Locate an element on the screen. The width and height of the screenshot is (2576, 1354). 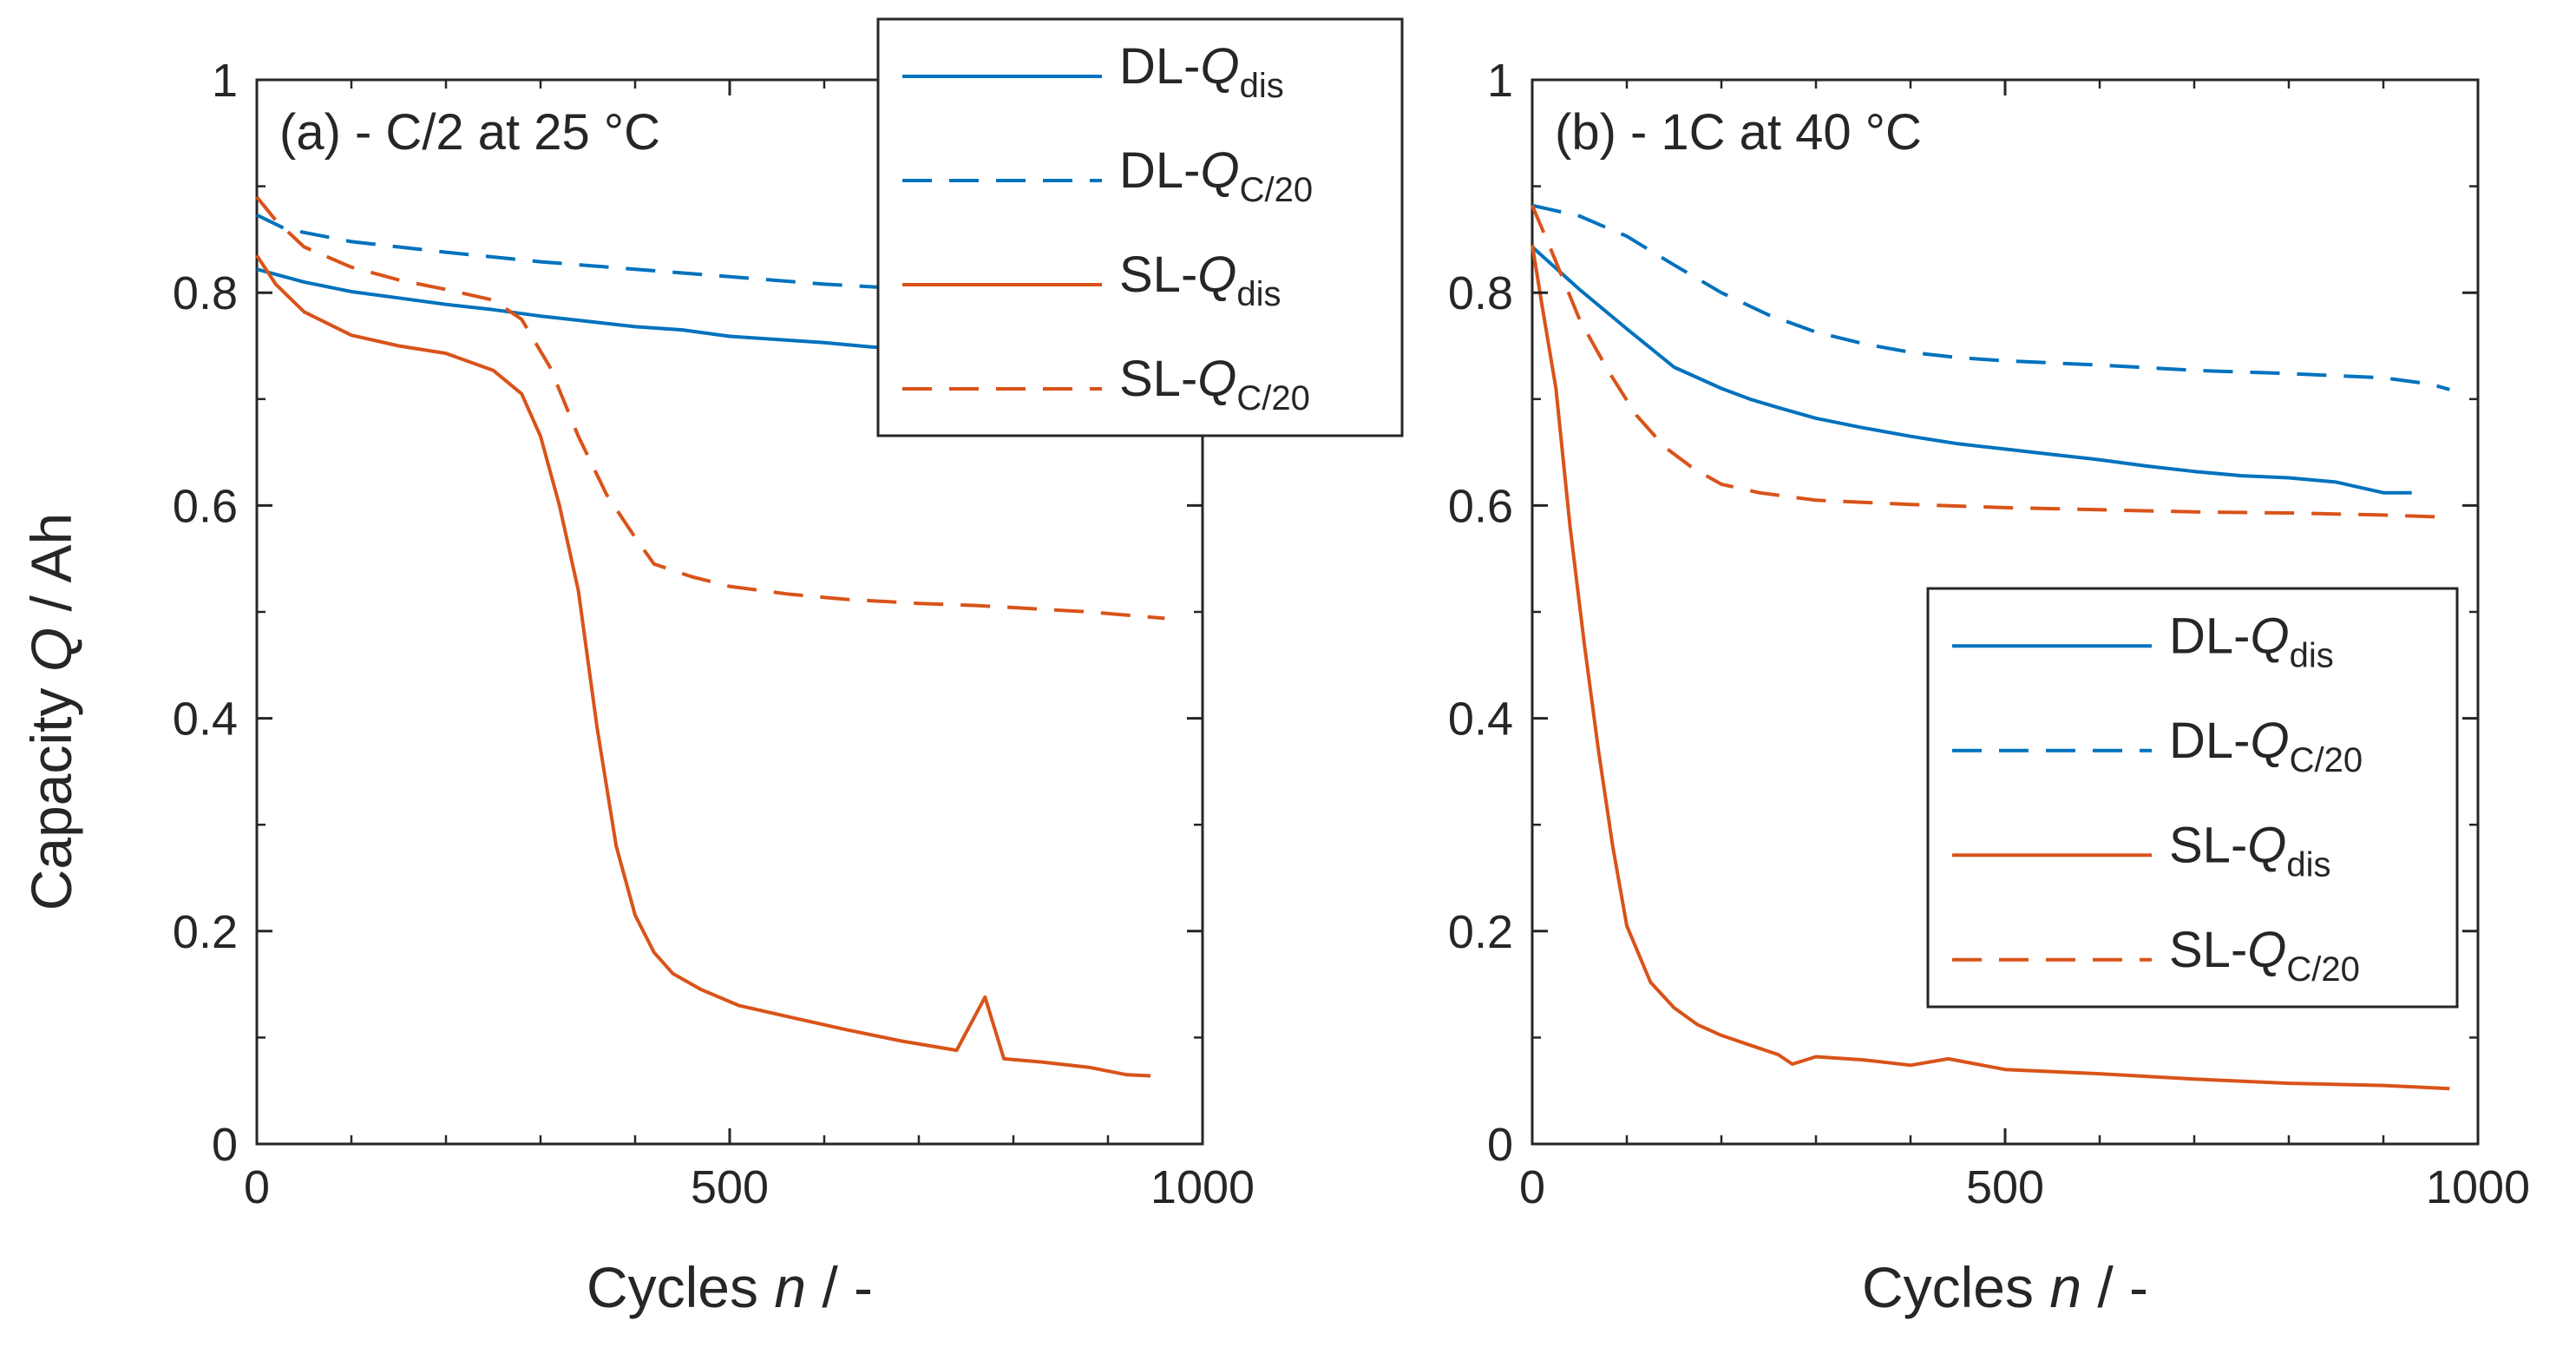
panel-title: (b) - 1C at 40 °C is located at coordinates (1738, 132).